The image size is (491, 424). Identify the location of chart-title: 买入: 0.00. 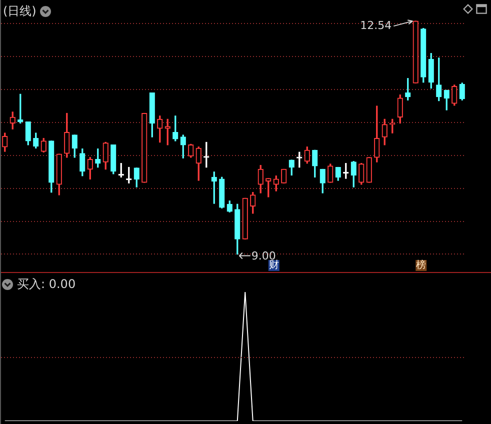
(46, 284).